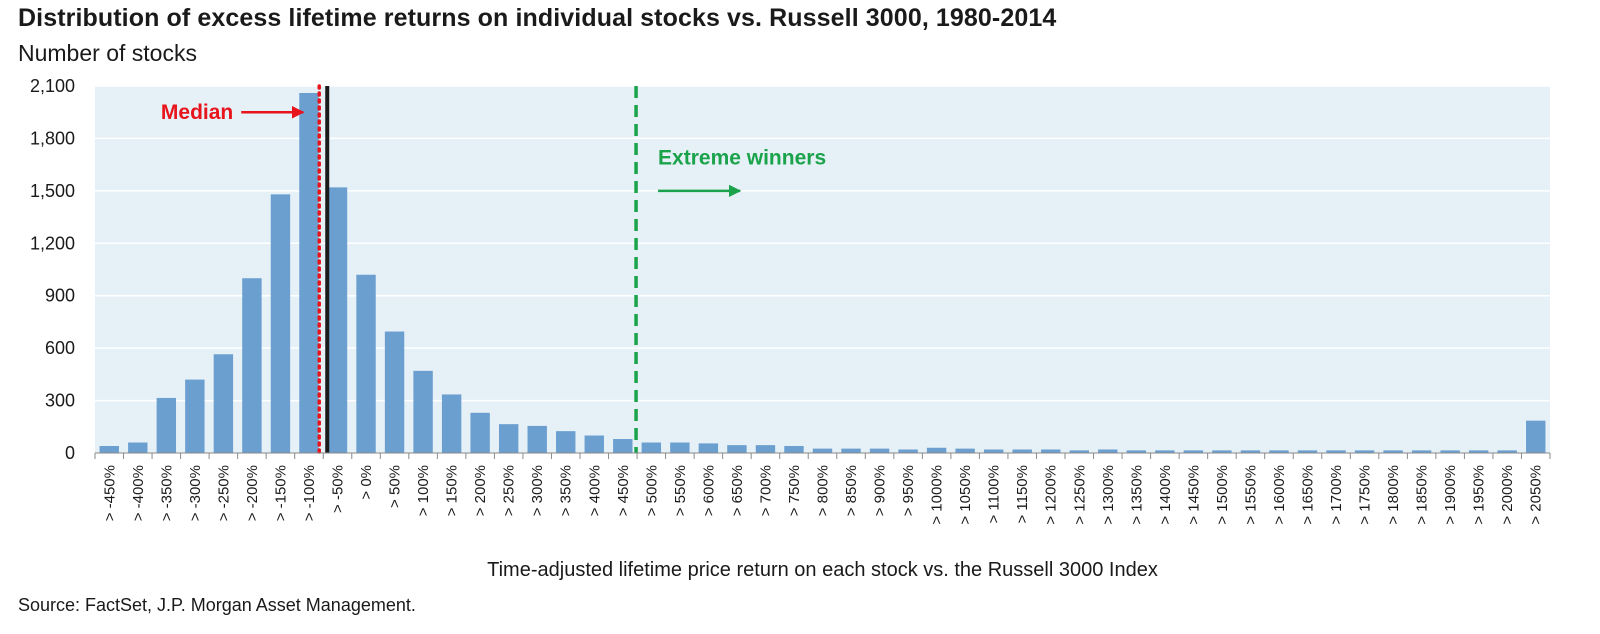 The height and width of the screenshot is (634, 1600). What do you see at coordinates (594, 490) in the screenshot?
I see `x-tick-label: > 400%` at bounding box center [594, 490].